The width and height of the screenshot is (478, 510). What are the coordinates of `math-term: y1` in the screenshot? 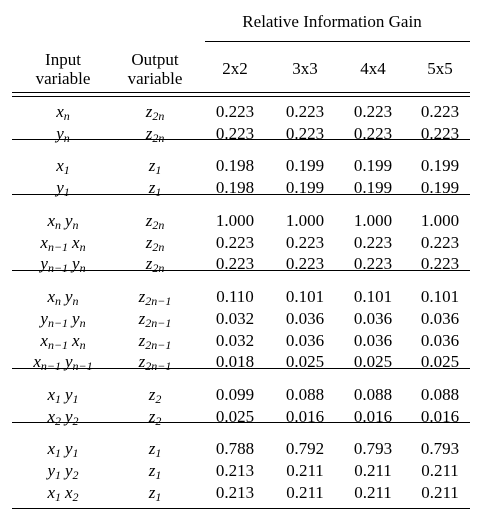 It's located at (63, 188).